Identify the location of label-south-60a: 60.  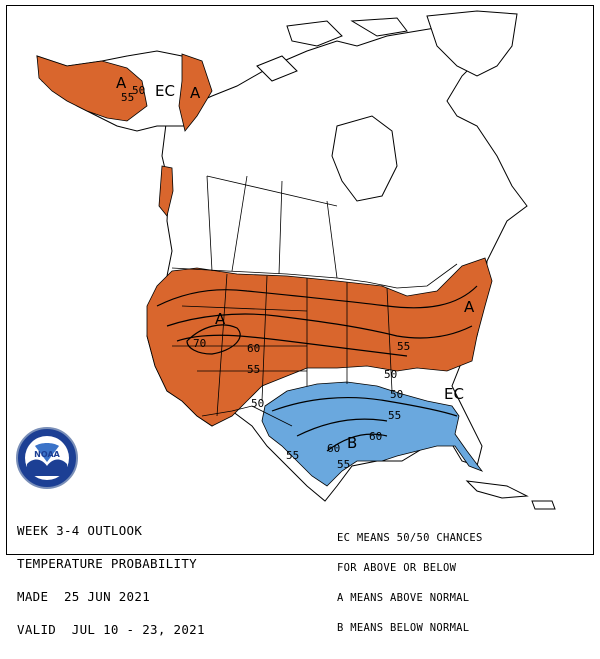
(333, 448).